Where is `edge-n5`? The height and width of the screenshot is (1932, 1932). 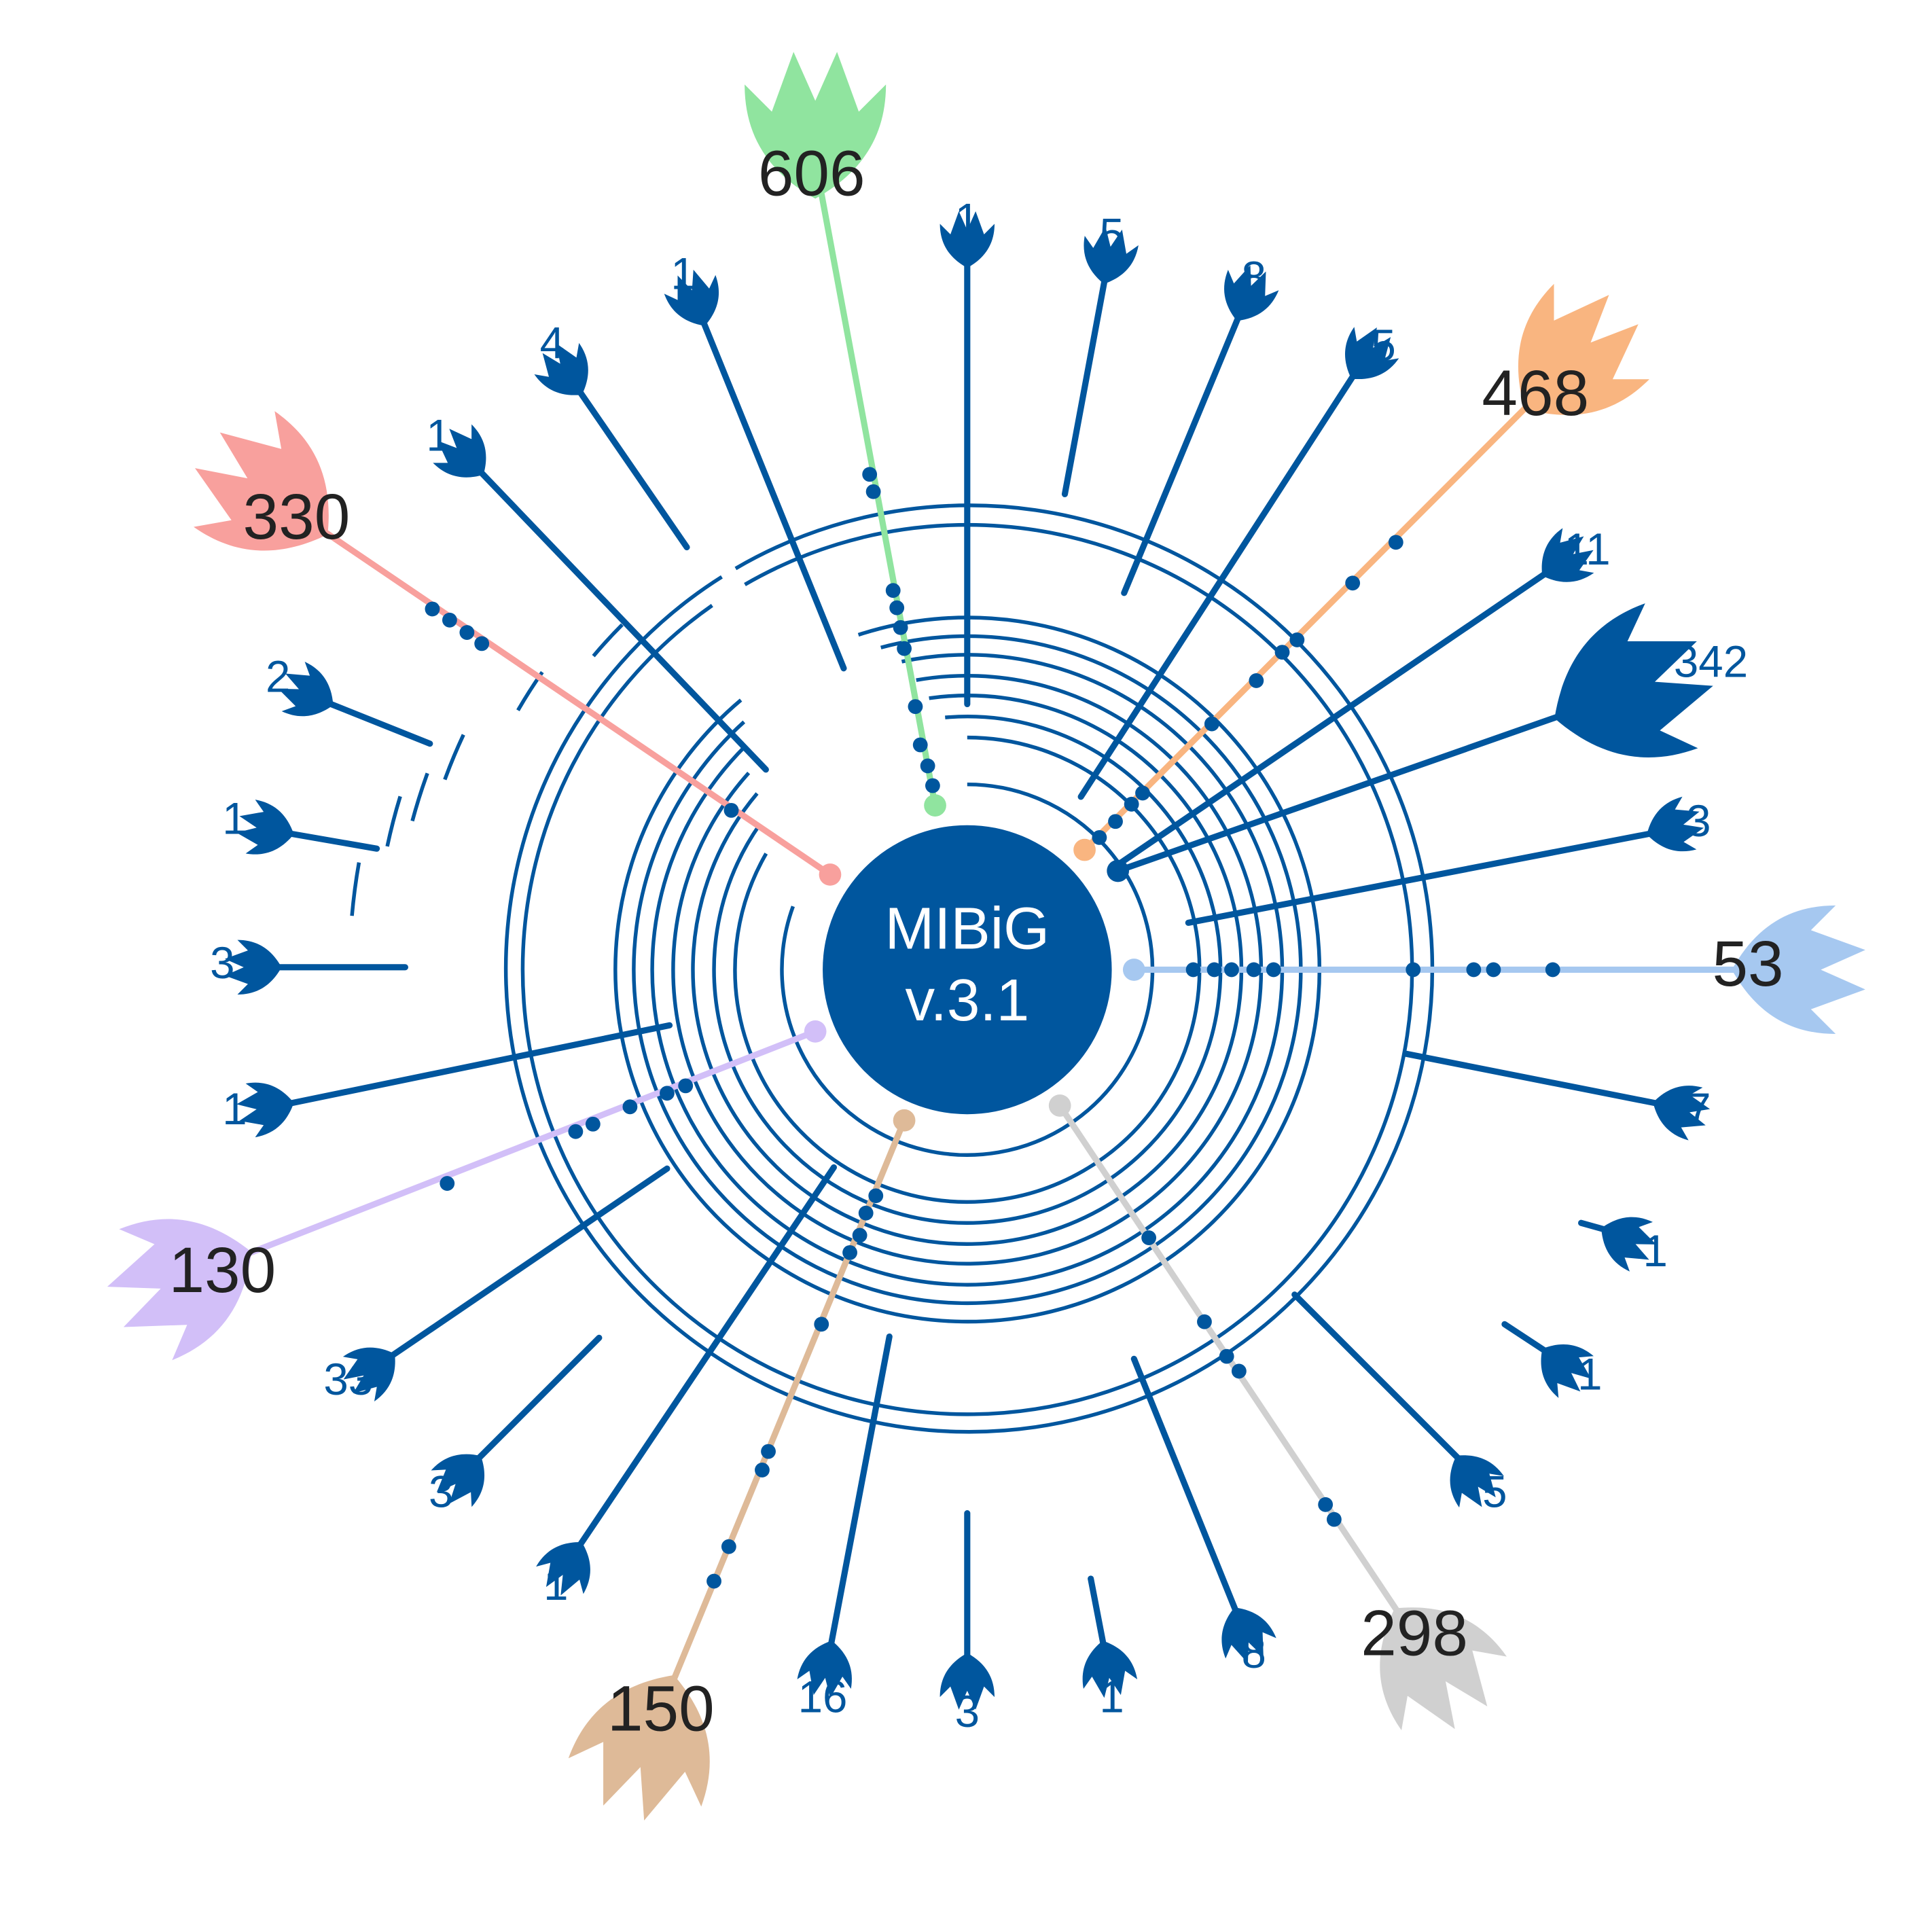 edge-n5 is located at coordinates (1332, 720).